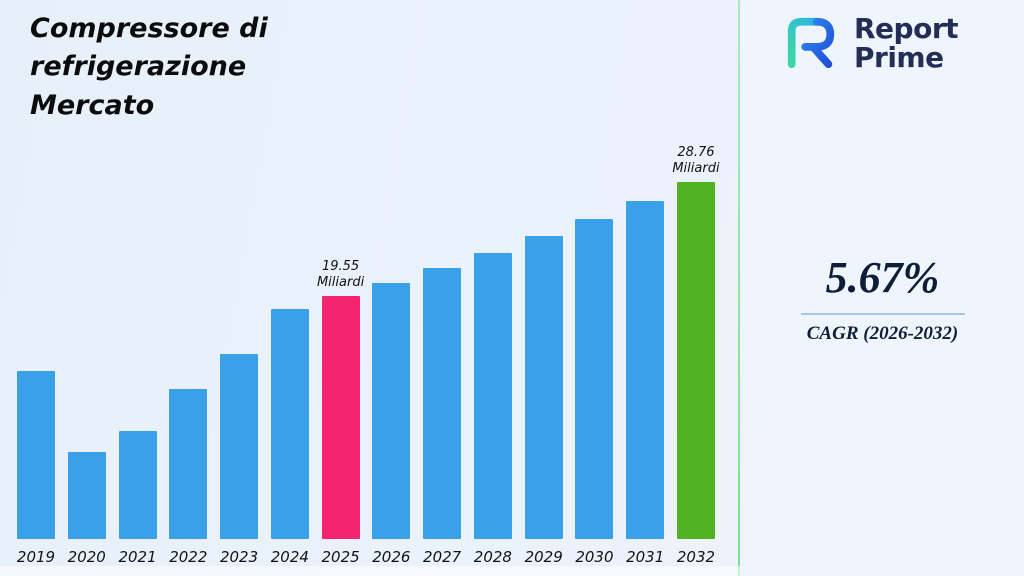 This screenshot has height=576, width=1024. I want to click on year-label-2025: 2025, so click(340, 557).